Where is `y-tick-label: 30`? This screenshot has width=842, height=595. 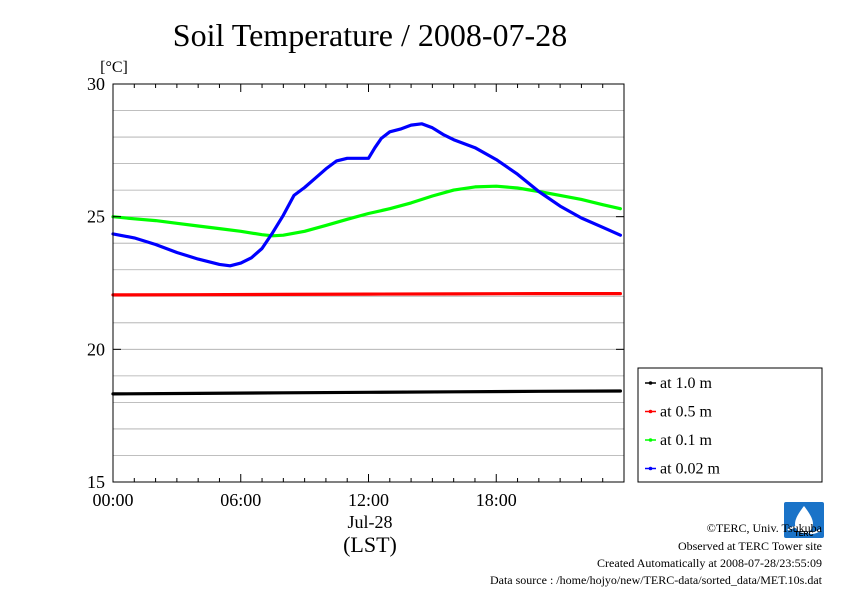
y-tick-label: 30 is located at coordinates (96, 84).